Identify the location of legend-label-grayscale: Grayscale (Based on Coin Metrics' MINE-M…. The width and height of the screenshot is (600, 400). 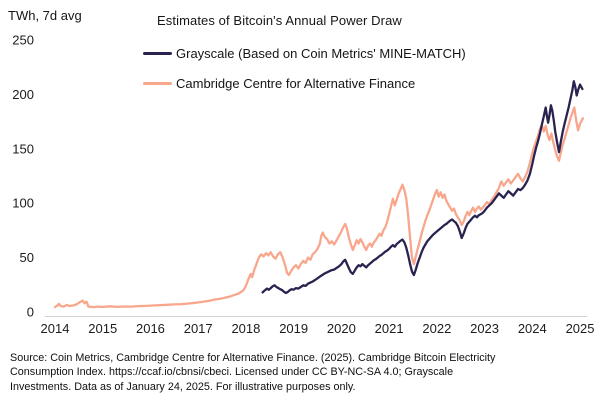
(321, 53).